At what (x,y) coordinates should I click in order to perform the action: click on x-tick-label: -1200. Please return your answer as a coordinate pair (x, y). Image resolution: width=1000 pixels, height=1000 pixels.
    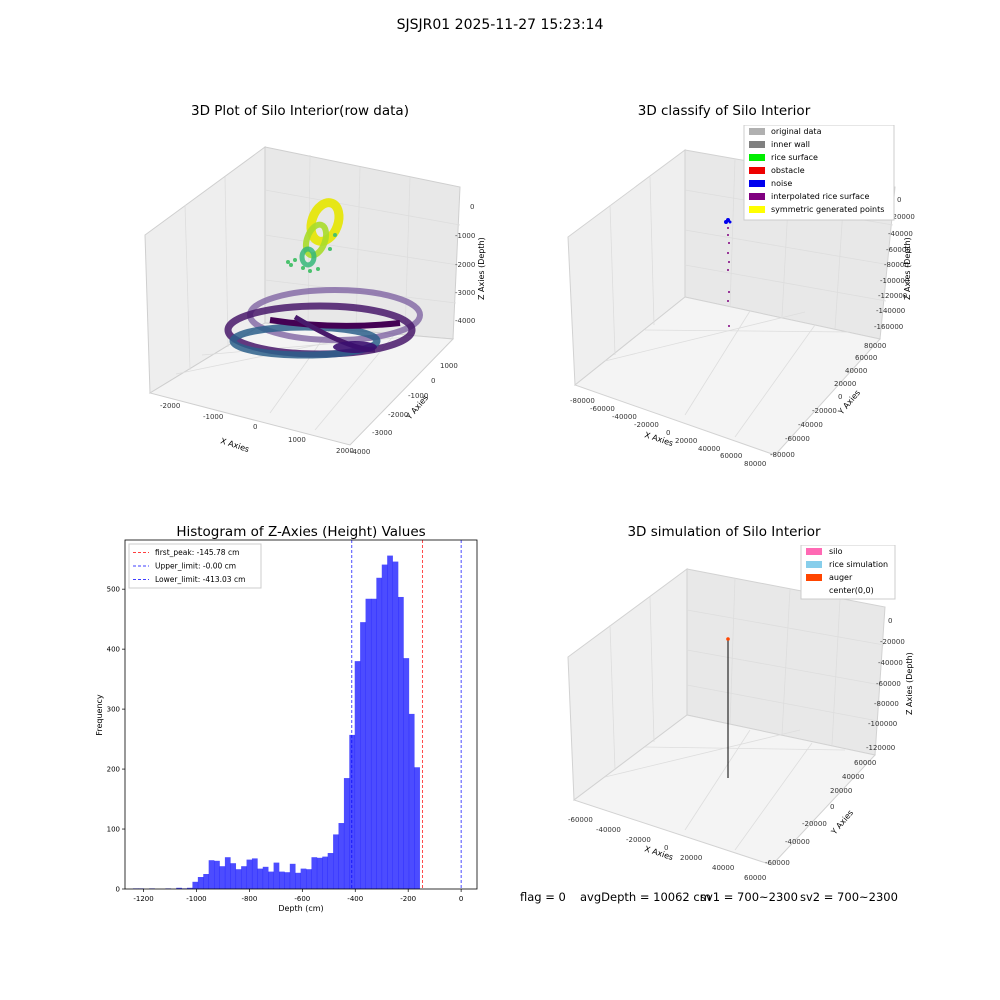
    Looking at the image, I should click on (143, 899).